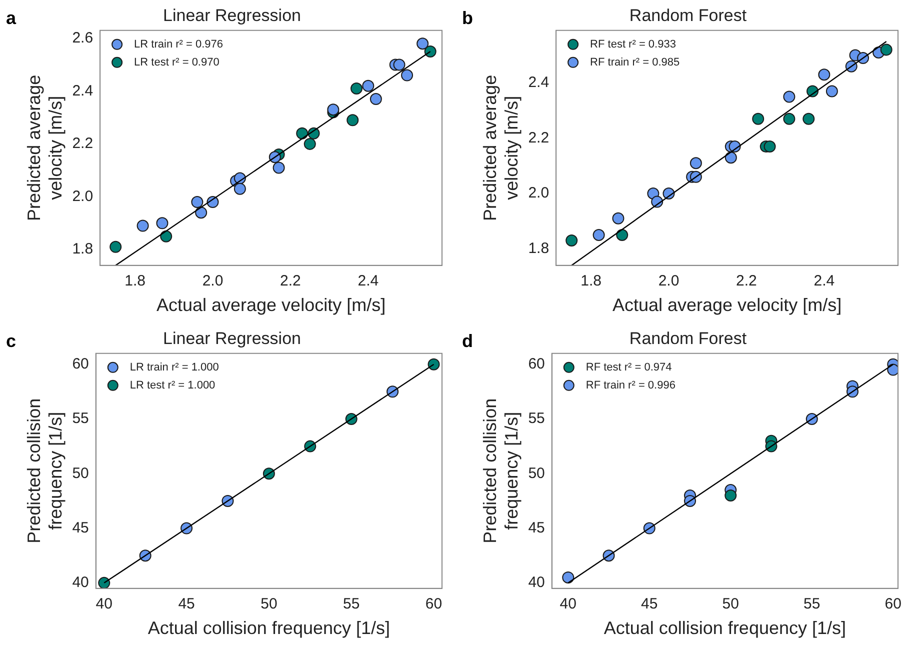 This screenshot has width=912, height=646. I want to click on text: b, so click(467, 18).